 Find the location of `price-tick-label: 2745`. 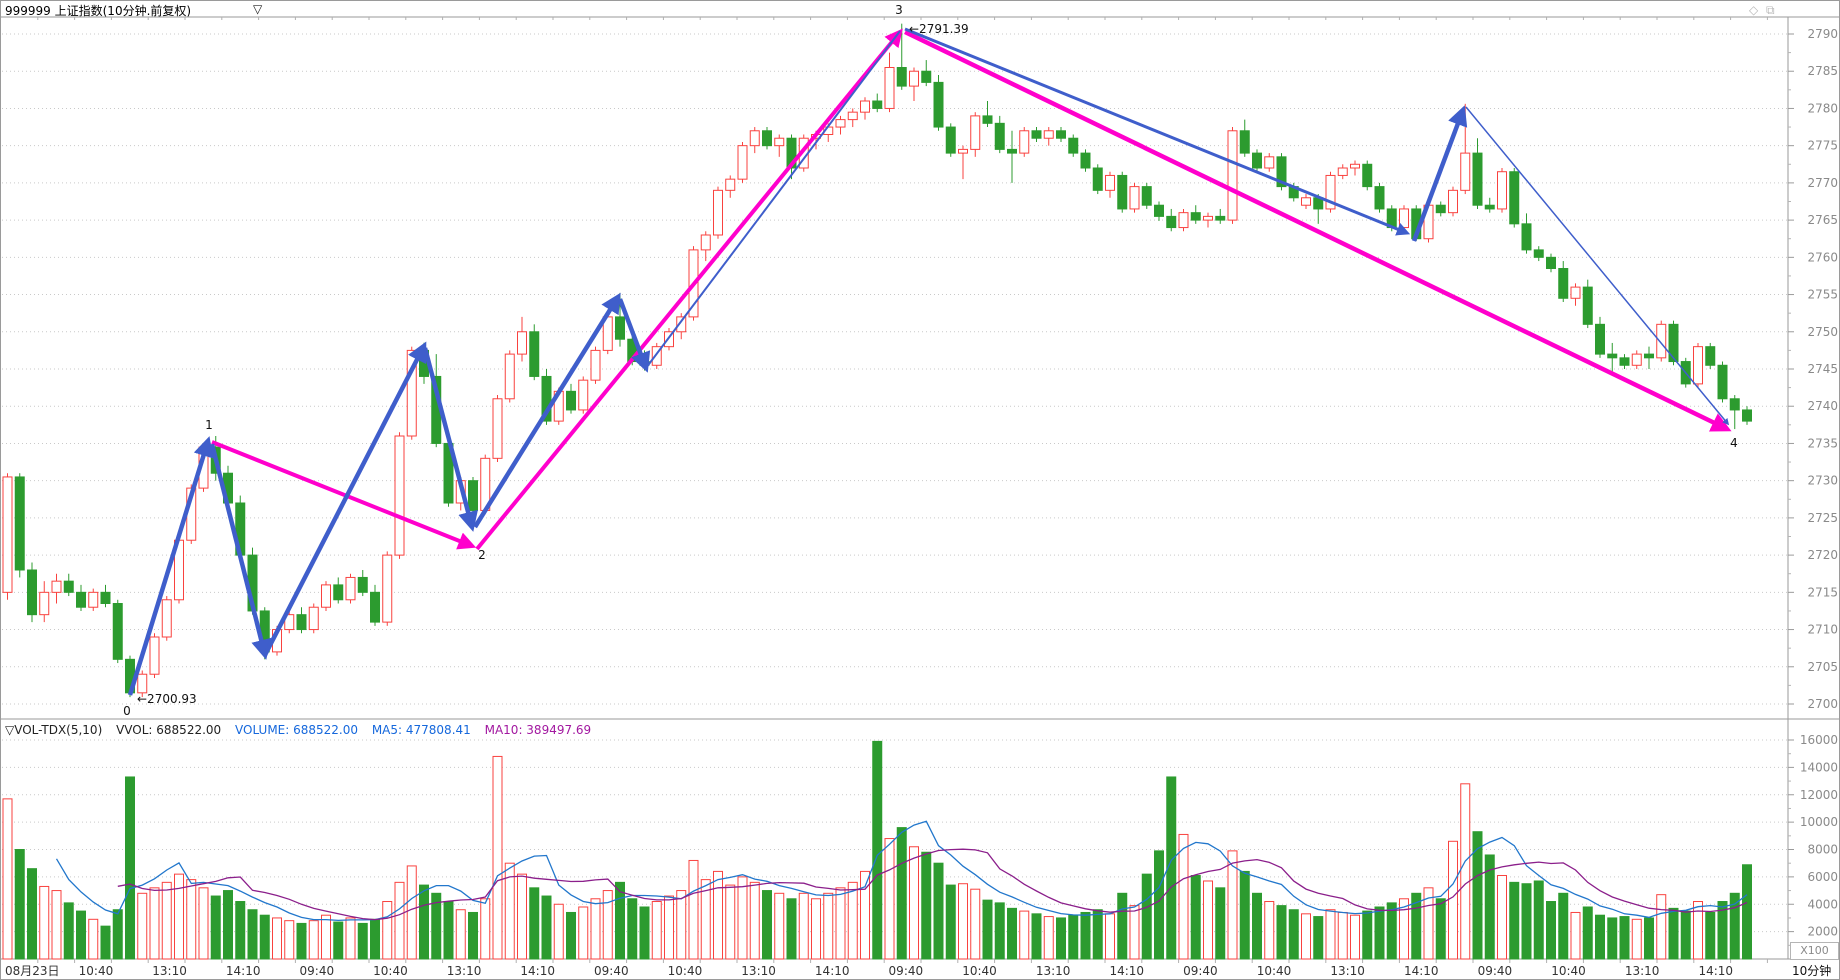

price-tick-label: 2745 is located at coordinates (1822, 369).